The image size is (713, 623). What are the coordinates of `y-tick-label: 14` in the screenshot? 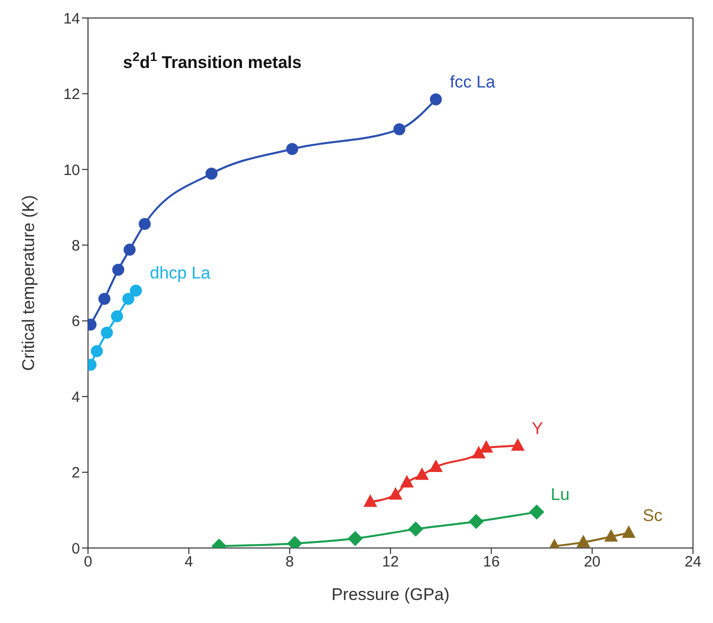 It's located at (71, 19).